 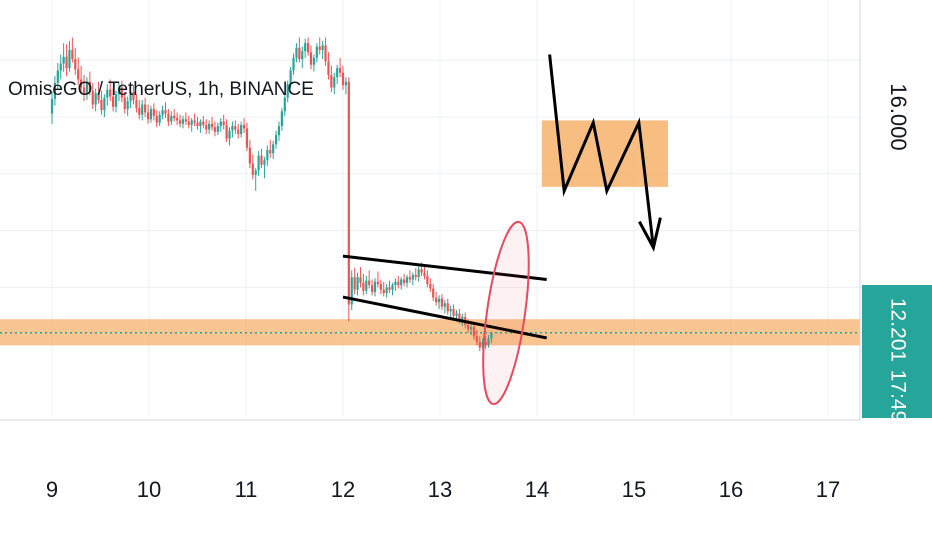 What do you see at coordinates (828, 489) in the screenshot?
I see `x-tick-label: 17` at bounding box center [828, 489].